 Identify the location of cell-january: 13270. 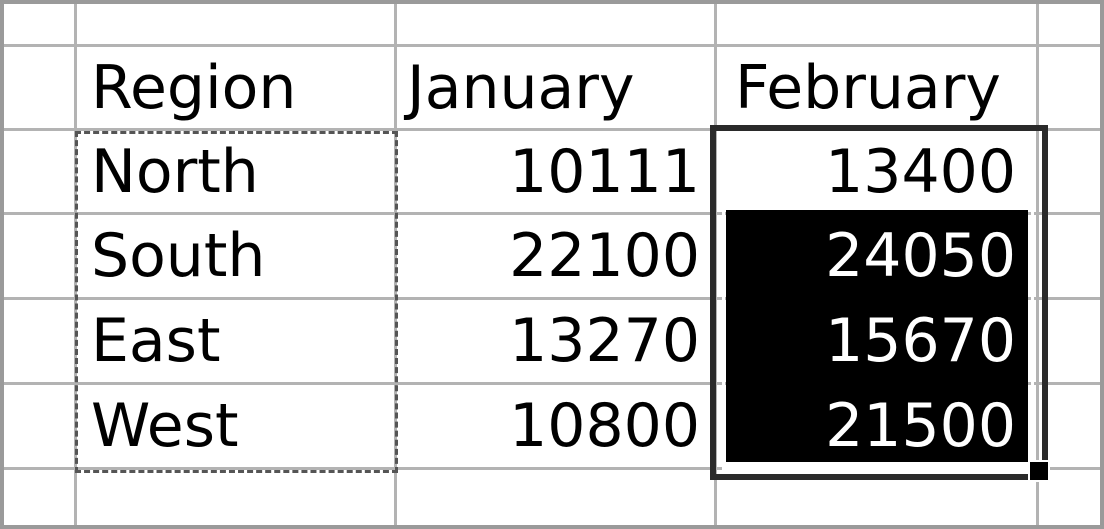
(604, 341).